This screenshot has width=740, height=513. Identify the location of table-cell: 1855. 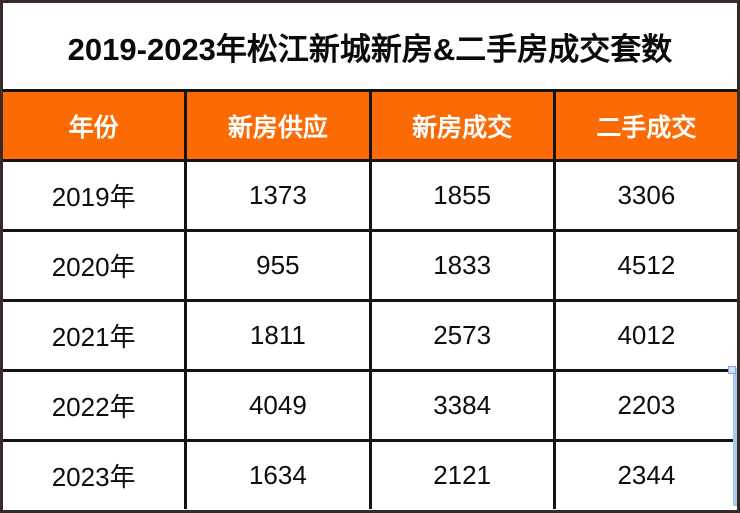
(462, 195).